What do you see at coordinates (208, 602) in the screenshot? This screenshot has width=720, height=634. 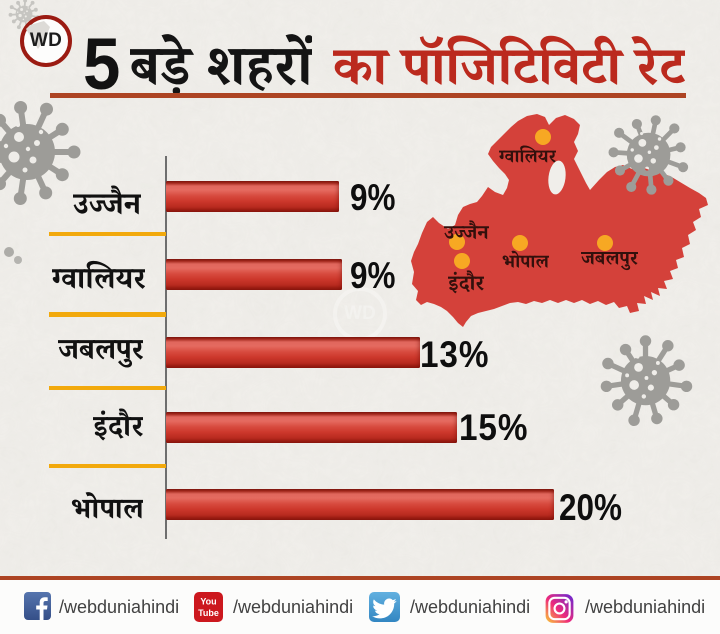 I see `svg-text: You` at bounding box center [208, 602].